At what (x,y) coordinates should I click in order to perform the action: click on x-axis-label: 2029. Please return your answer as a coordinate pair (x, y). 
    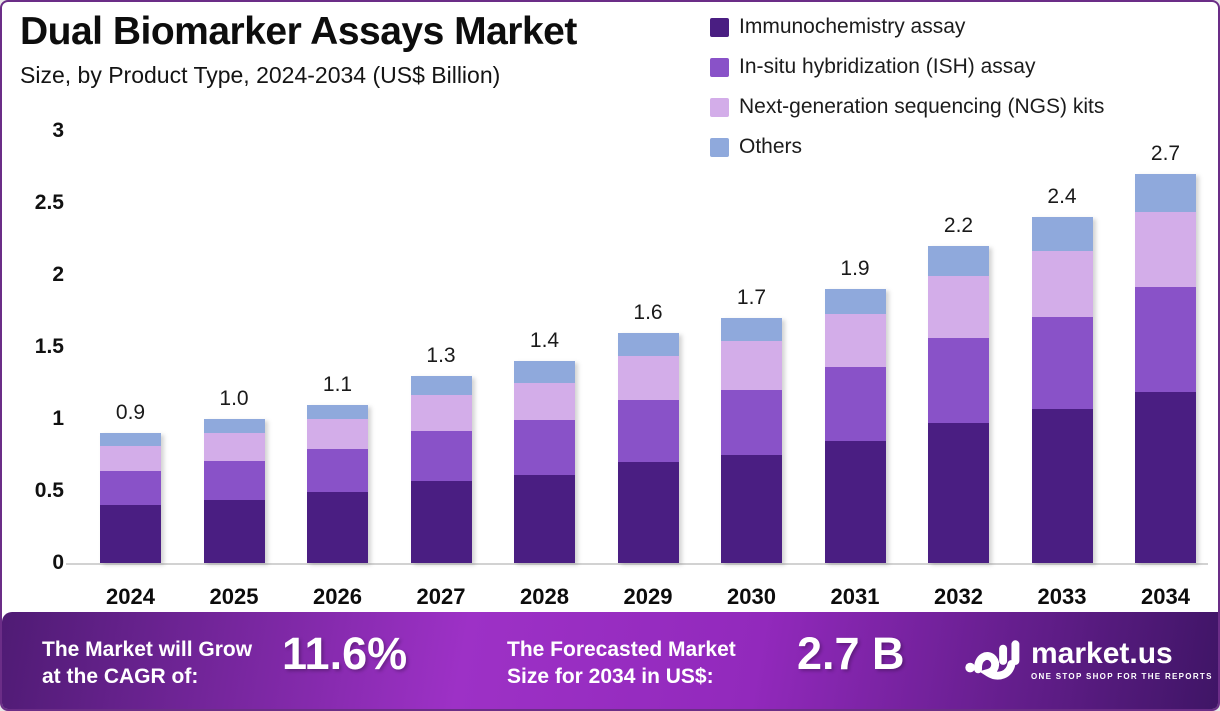
    Looking at the image, I should click on (648, 596).